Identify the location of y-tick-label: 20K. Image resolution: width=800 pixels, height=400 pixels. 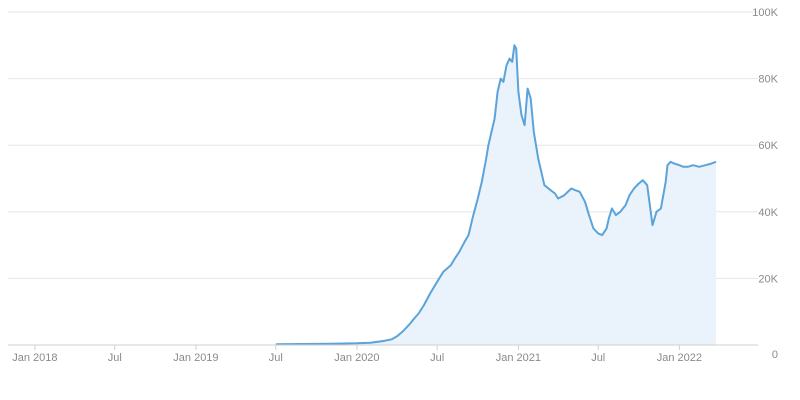
(768, 279).